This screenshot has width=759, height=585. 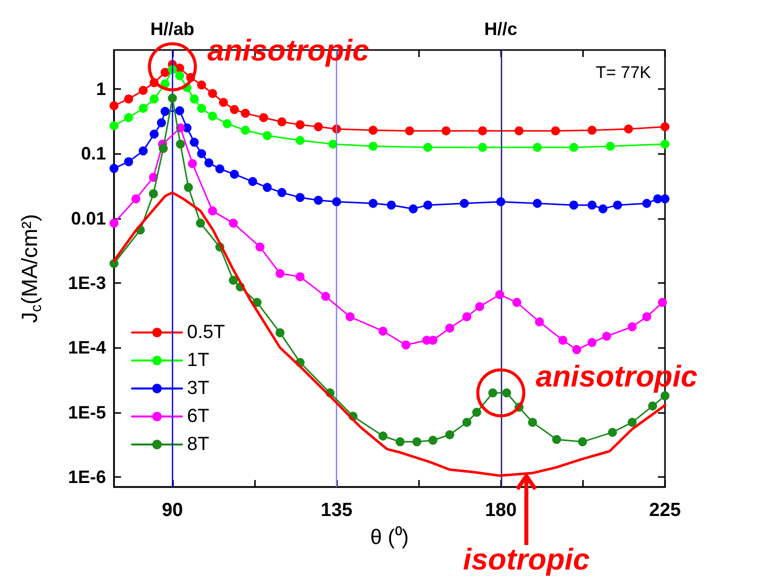 What do you see at coordinates (624, 72) in the screenshot?
I see `annotation: T= 77K` at bounding box center [624, 72].